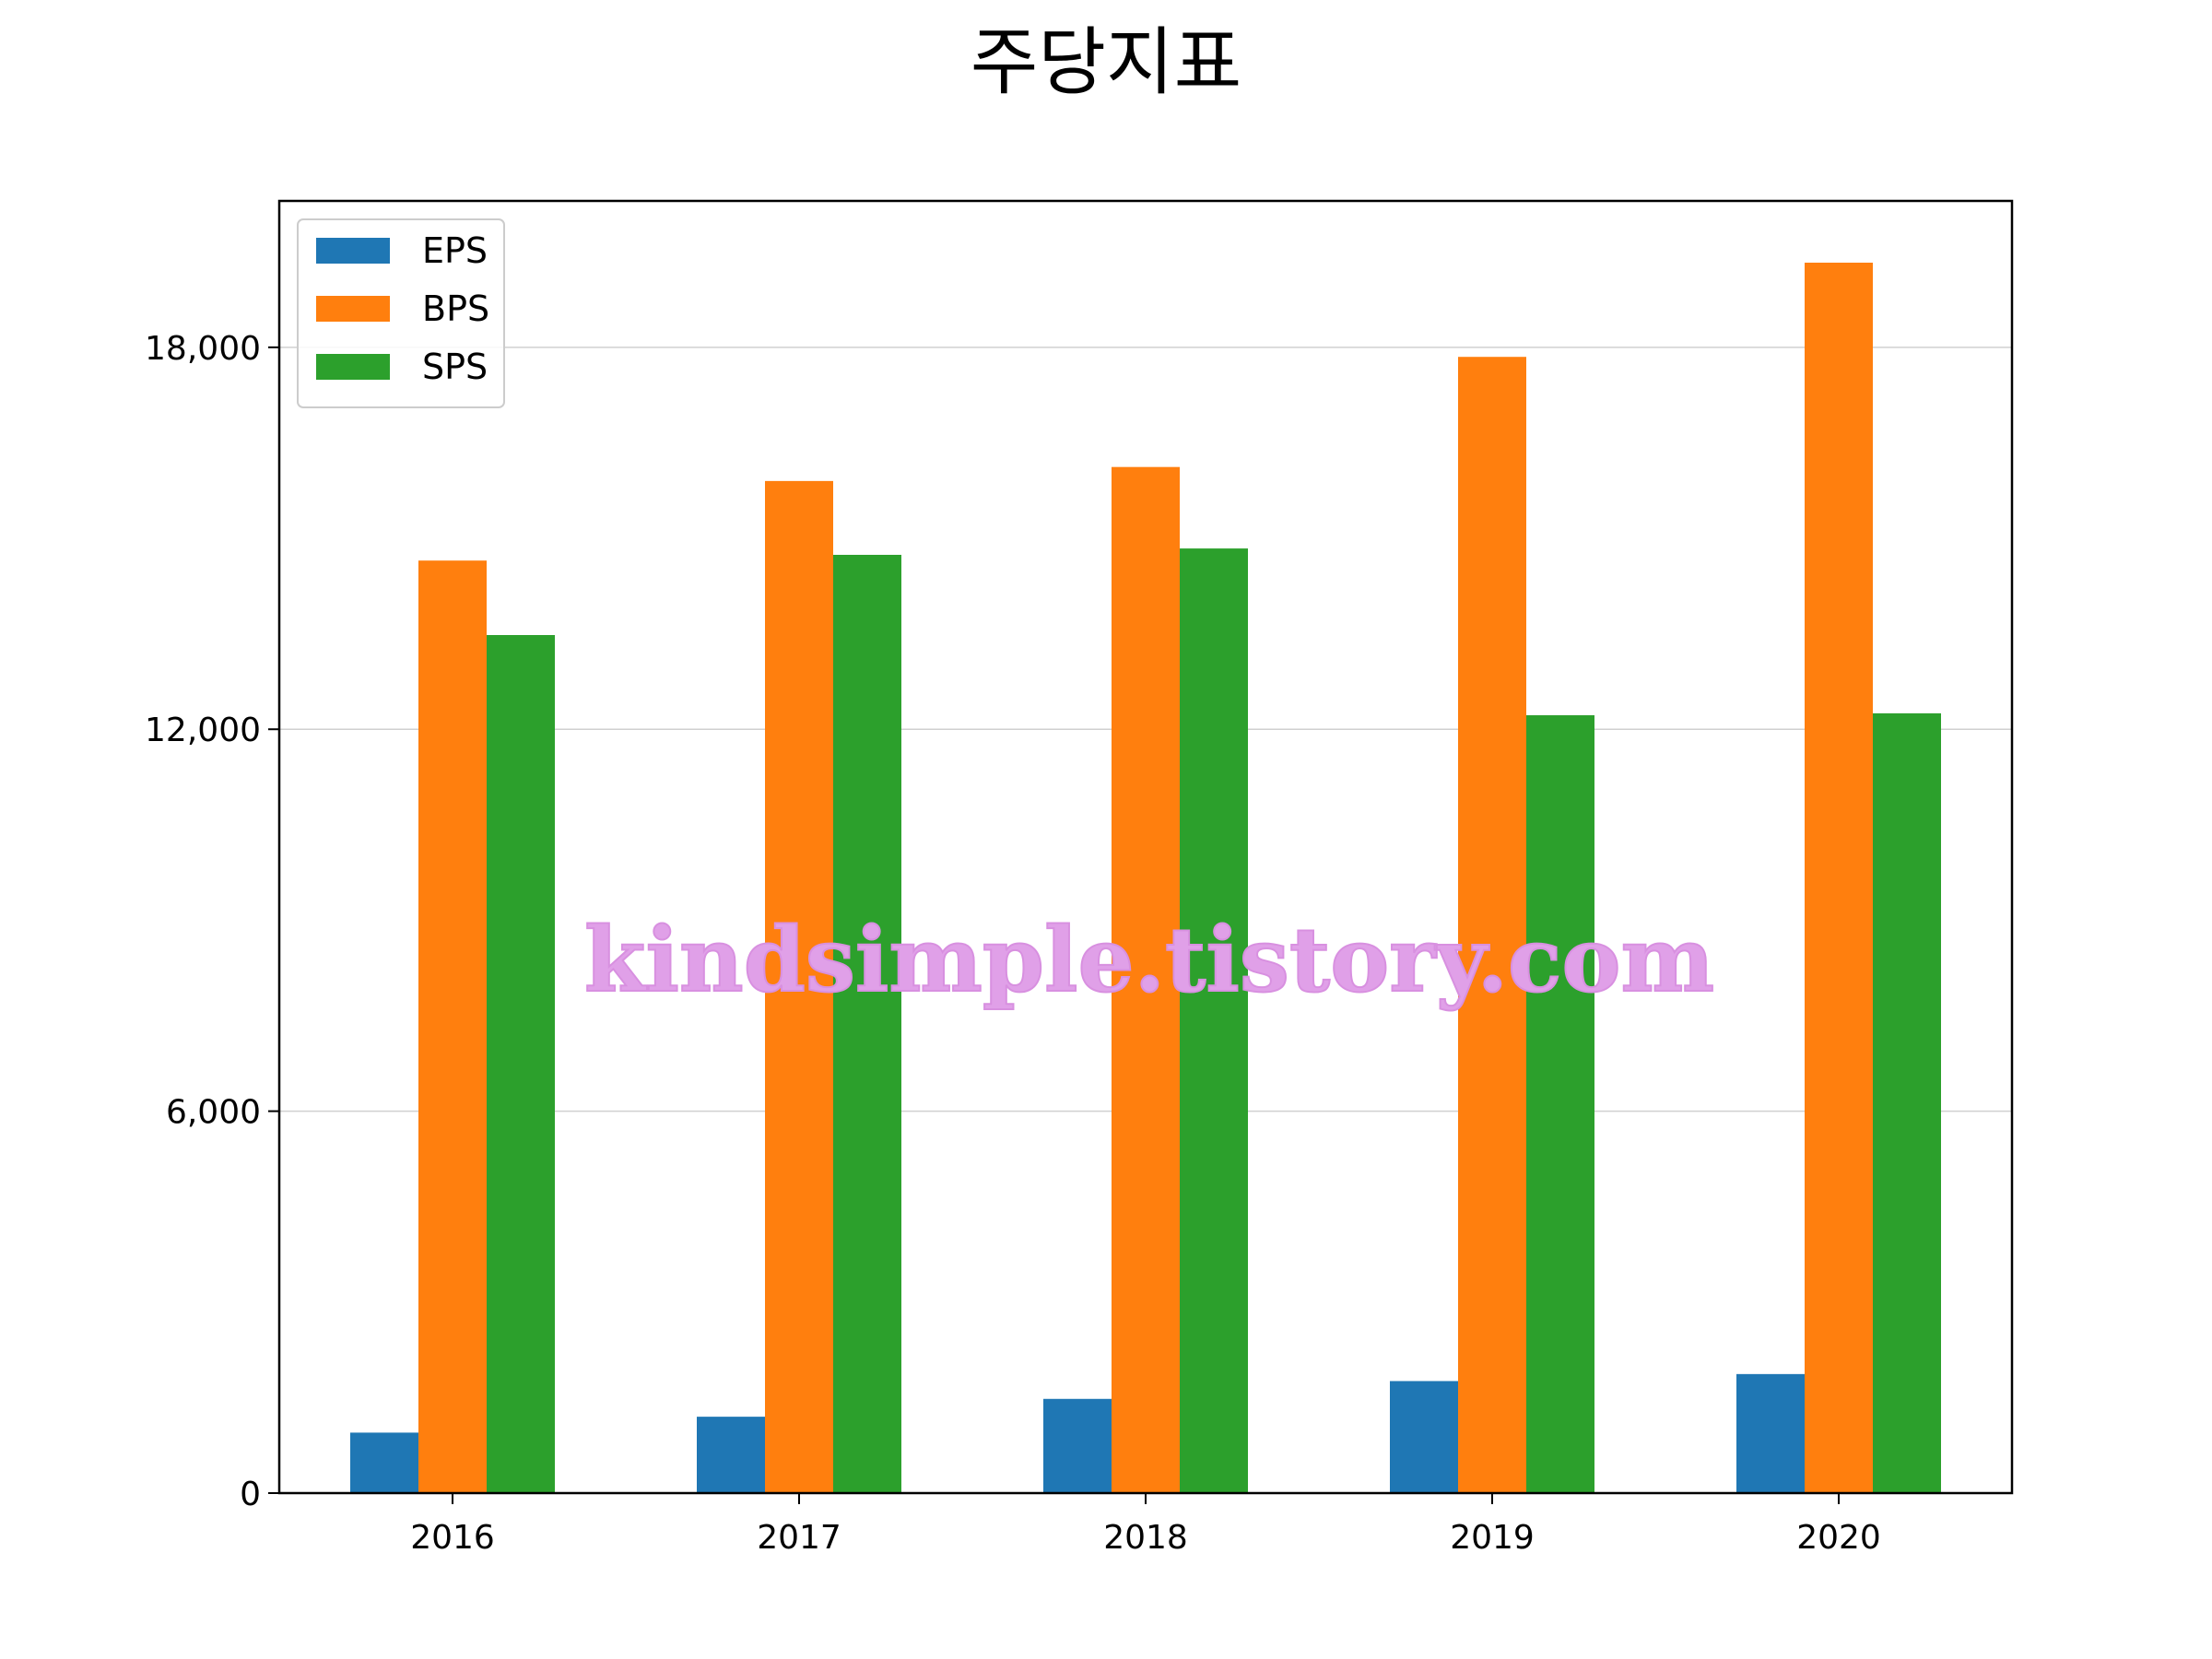  What do you see at coordinates (452, 1538) in the screenshot?
I see `x-tick-label: 2016` at bounding box center [452, 1538].